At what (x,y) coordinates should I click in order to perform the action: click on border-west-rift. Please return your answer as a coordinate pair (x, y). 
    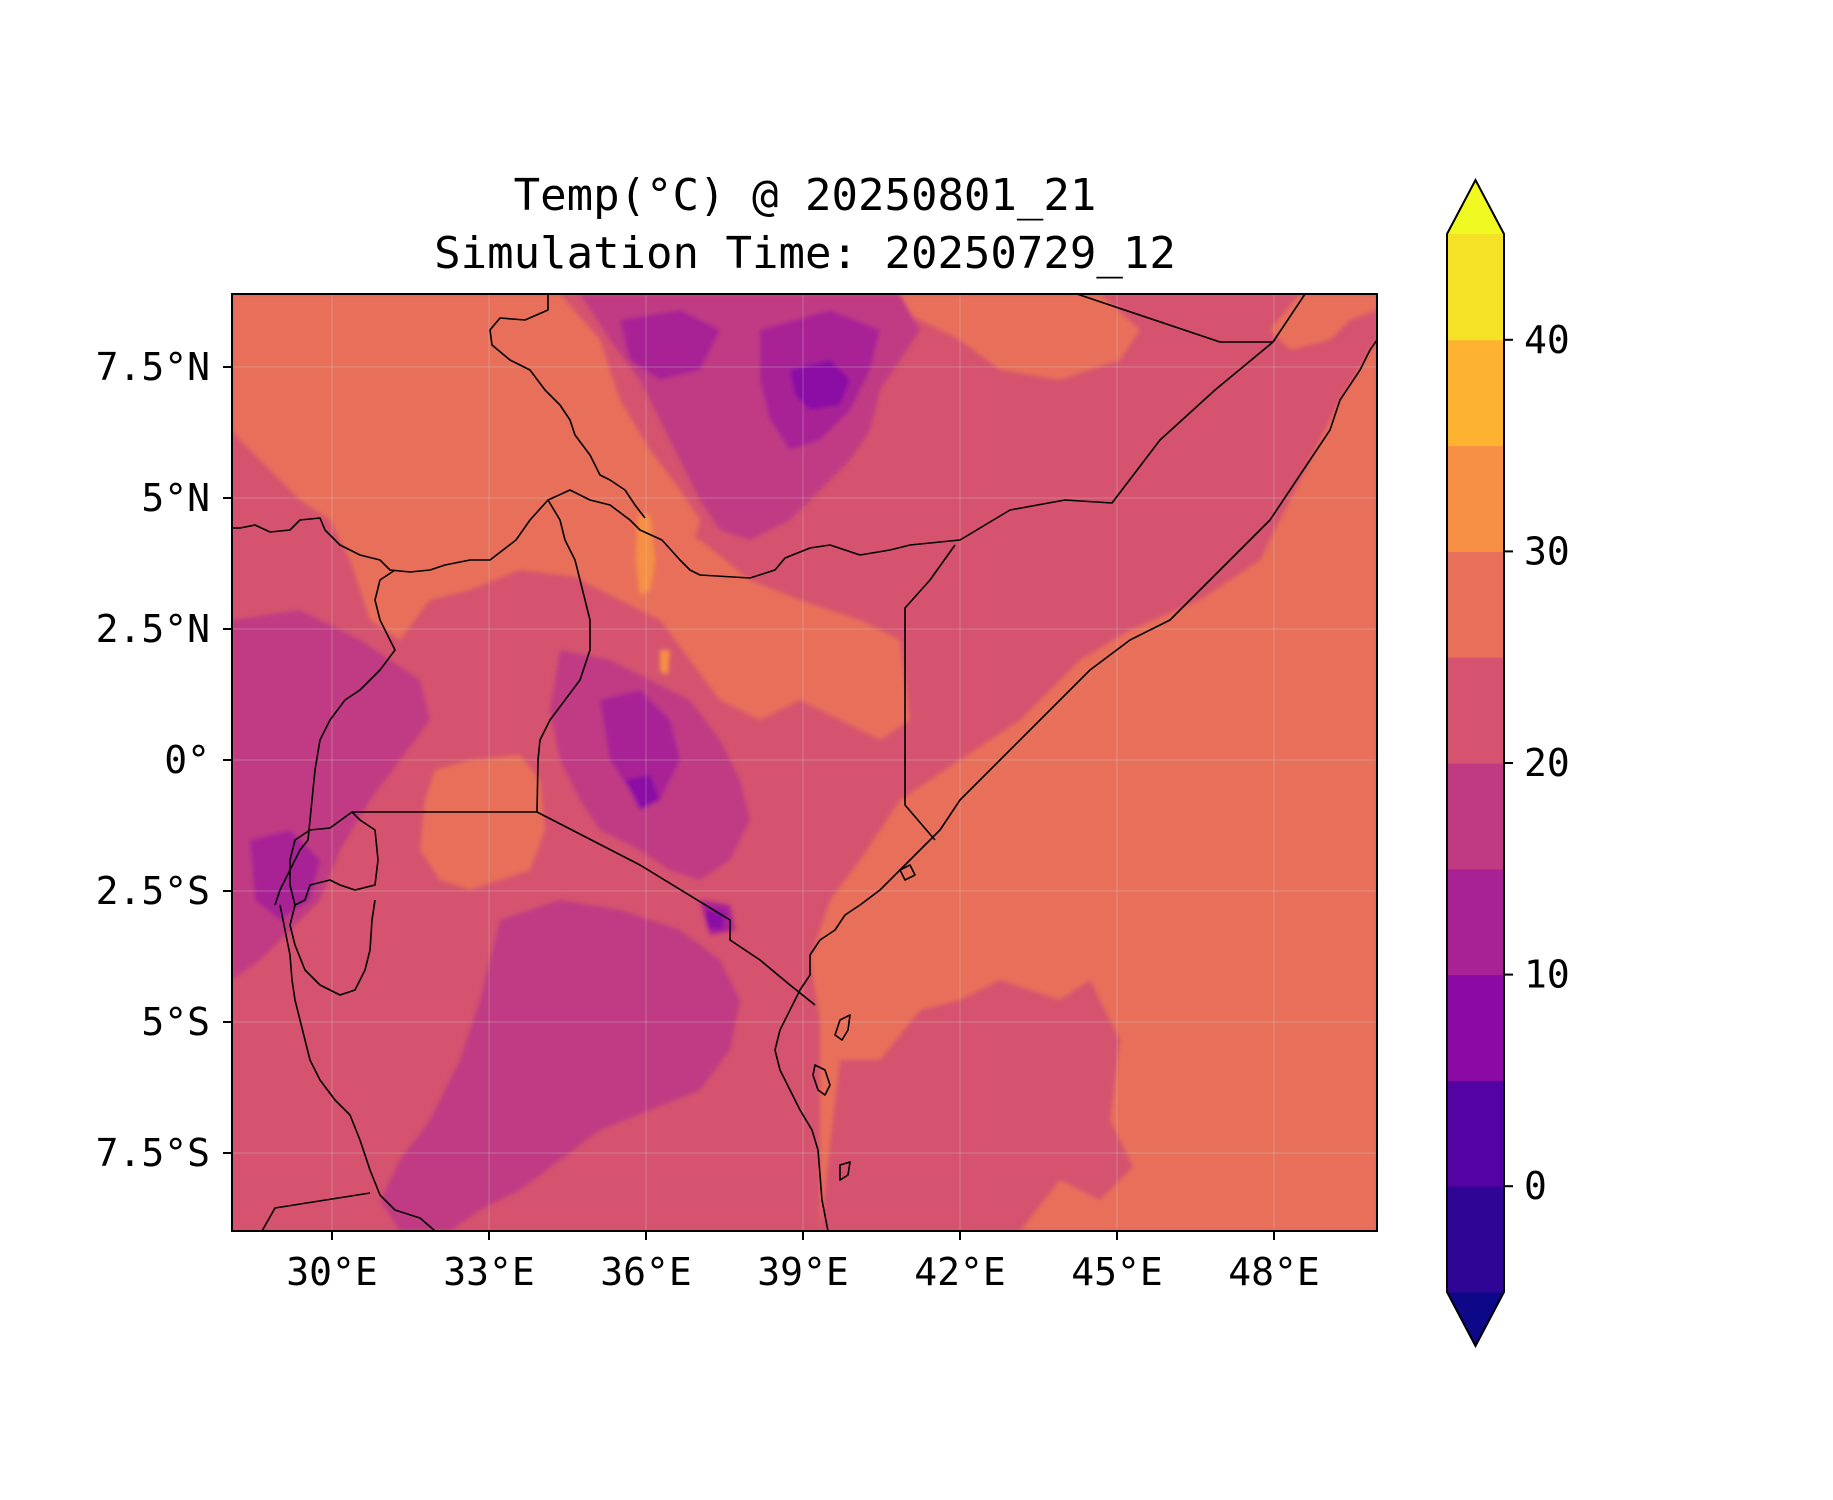
    Looking at the image, I should click on (292, 862).